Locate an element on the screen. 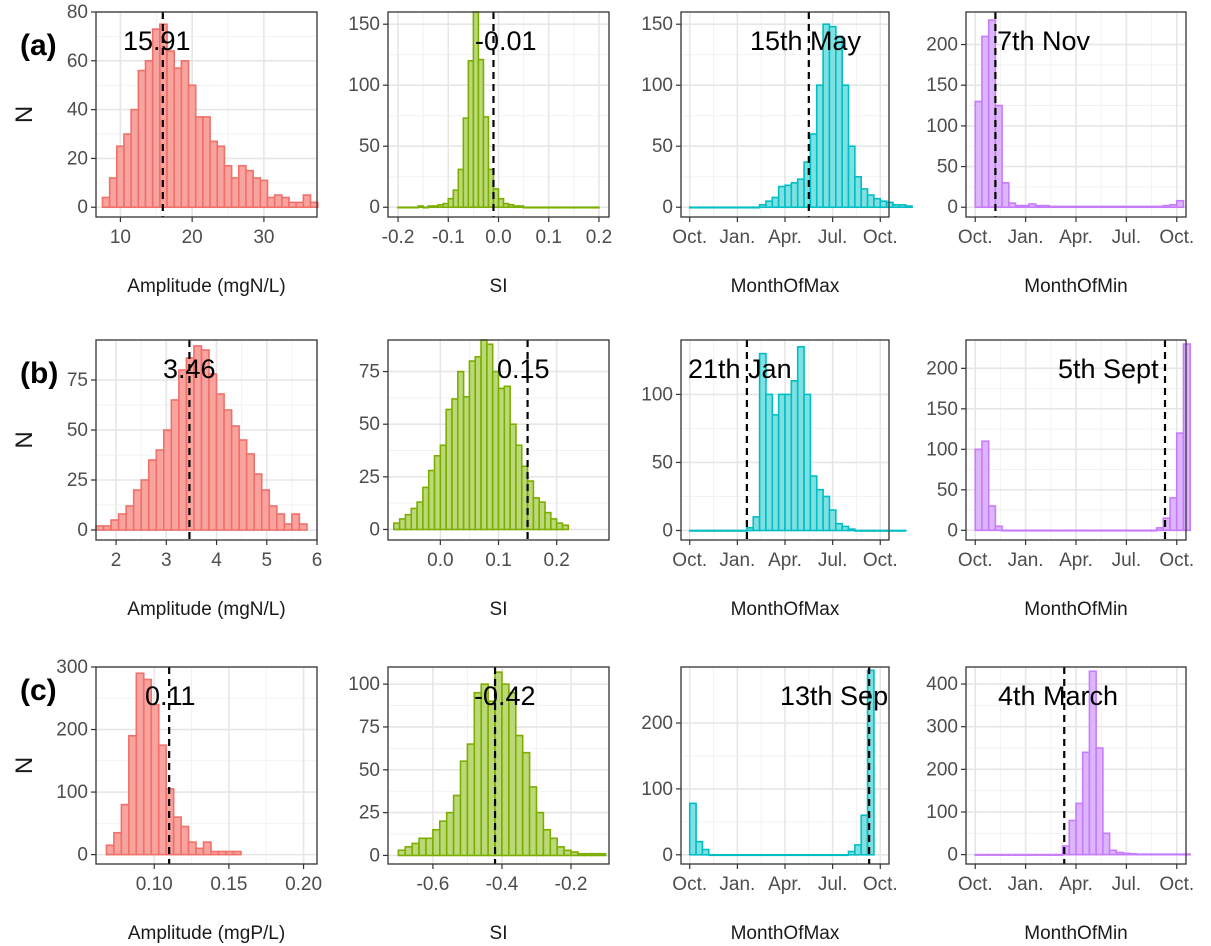 This screenshot has width=1211, height=946. x-tick-label: -0.1 is located at coordinates (448, 237).